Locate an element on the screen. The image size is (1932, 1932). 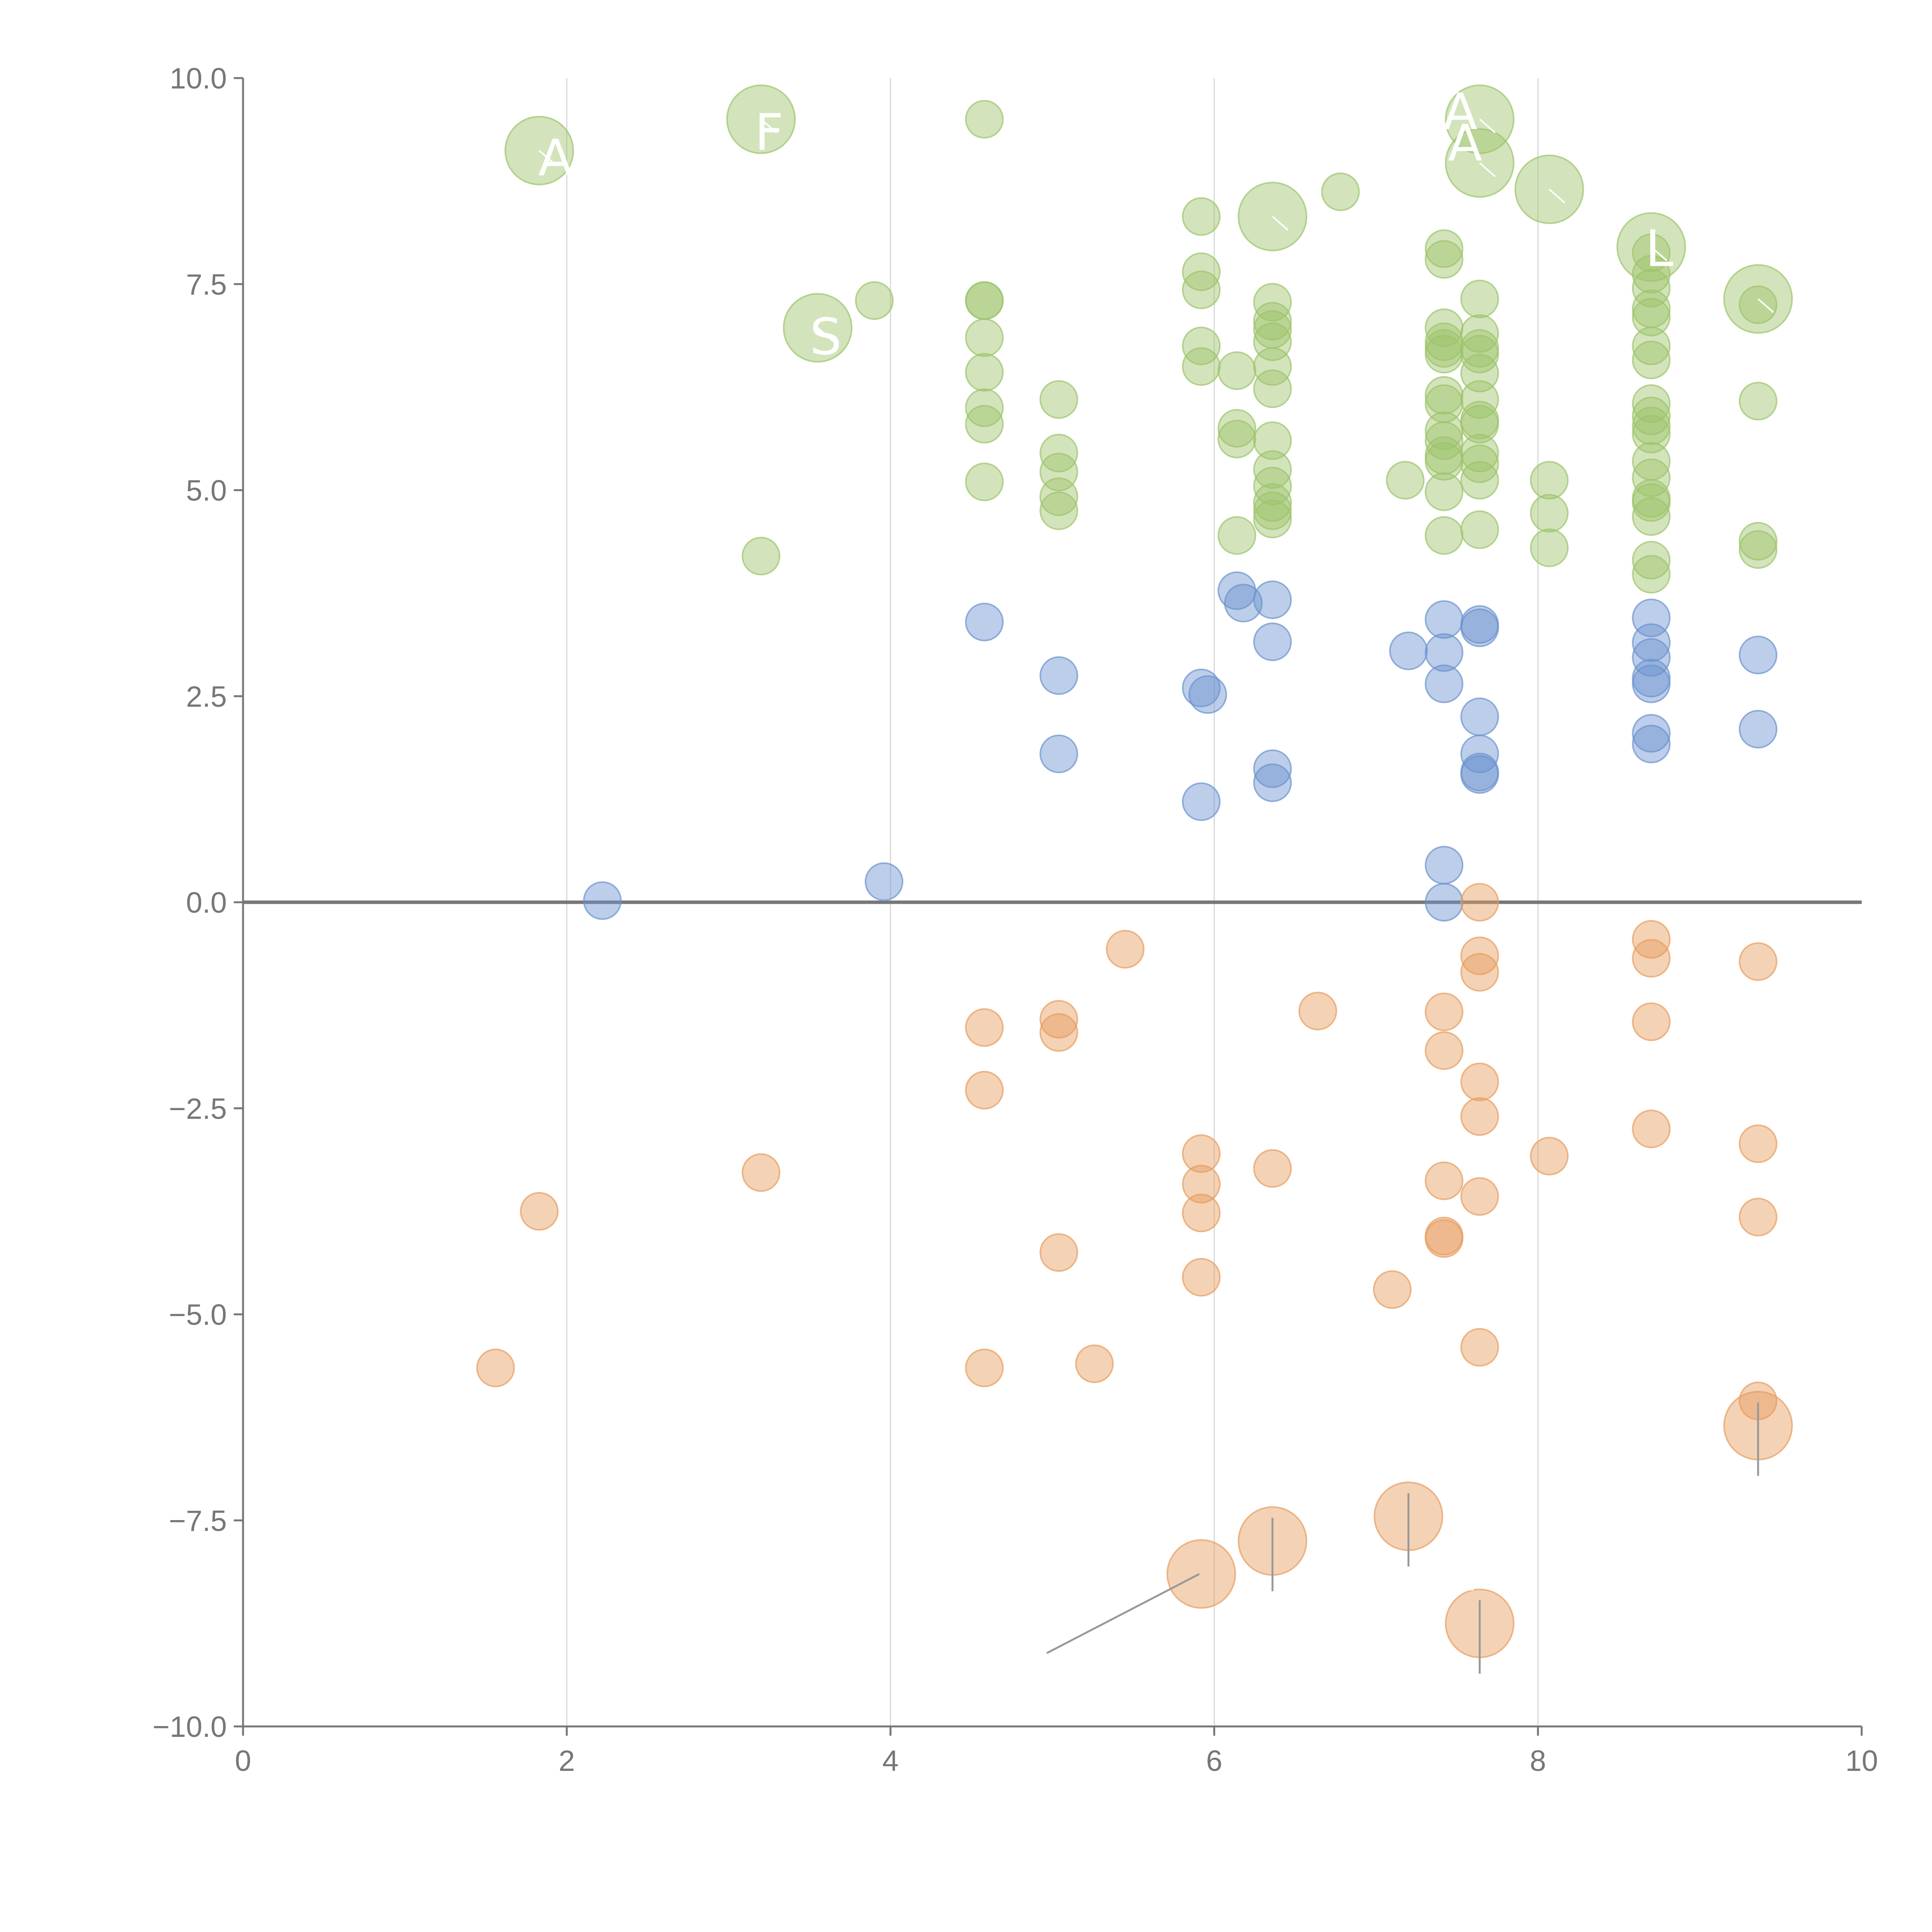
x-tick-label: 6 is located at coordinates (1214, 1761).